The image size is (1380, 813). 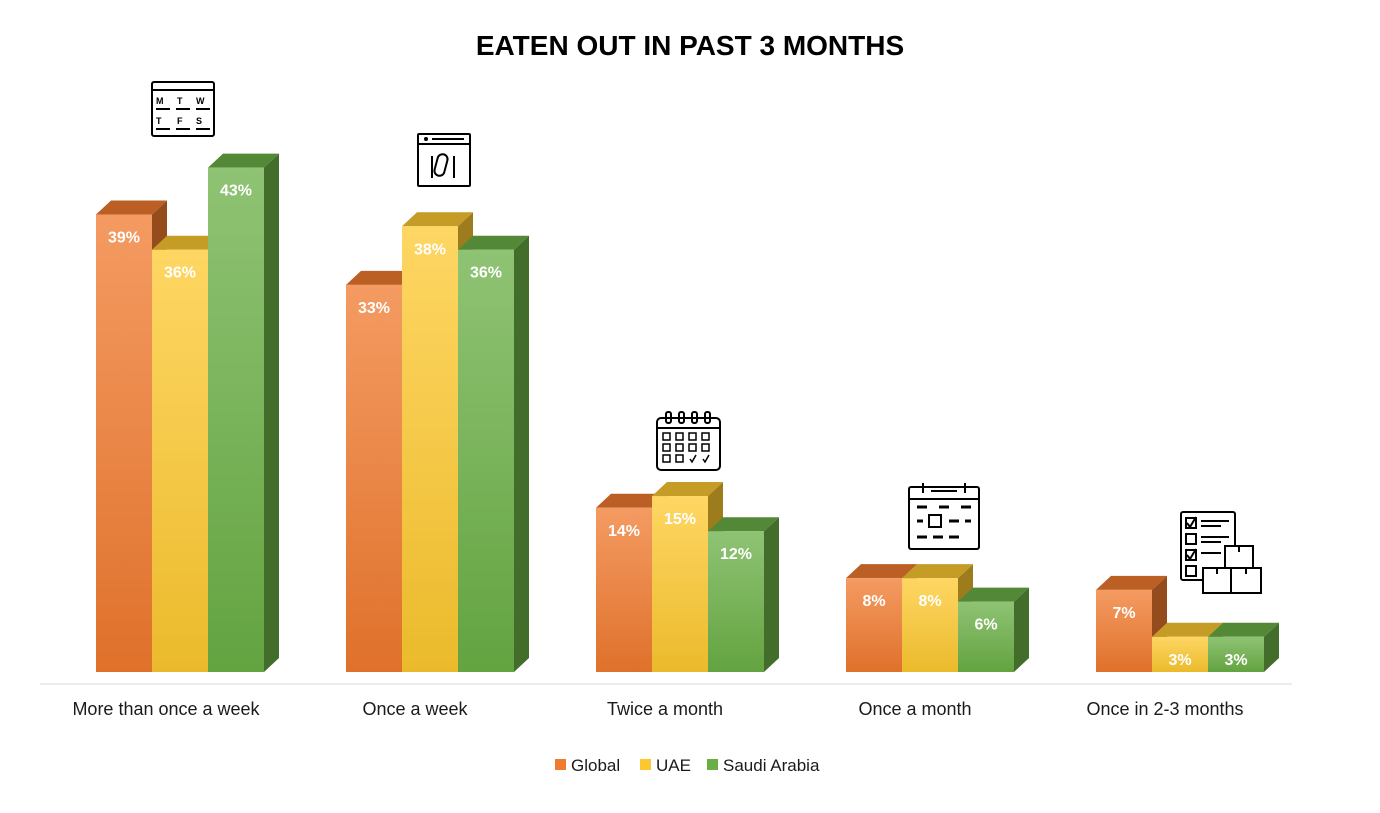 I want to click on svg-text: W, so click(x=200, y=101).